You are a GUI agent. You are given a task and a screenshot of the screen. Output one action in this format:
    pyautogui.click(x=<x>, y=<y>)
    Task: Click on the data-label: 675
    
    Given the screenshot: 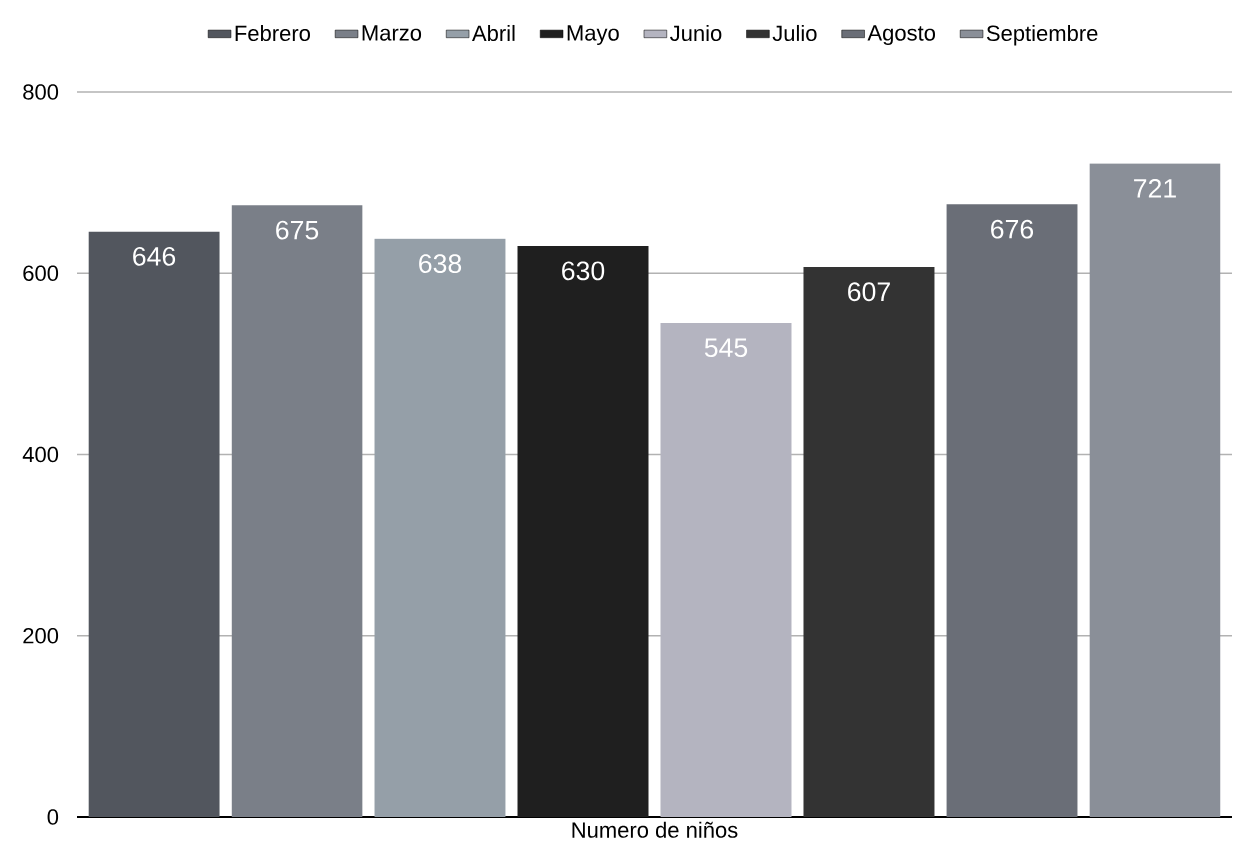 What is the action you would take?
    pyautogui.click(x=297, y=230)
    